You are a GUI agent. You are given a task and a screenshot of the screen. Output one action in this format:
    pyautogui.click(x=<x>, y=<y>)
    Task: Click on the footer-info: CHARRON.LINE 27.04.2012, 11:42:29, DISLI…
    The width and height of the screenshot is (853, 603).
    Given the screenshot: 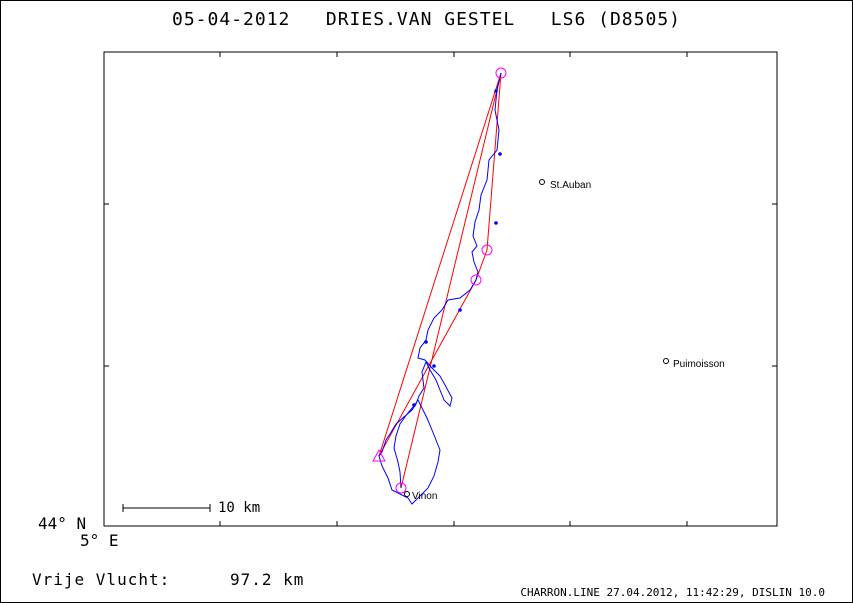 What is the action you would take?
    pyautogui.click(x=672, y=592)
    